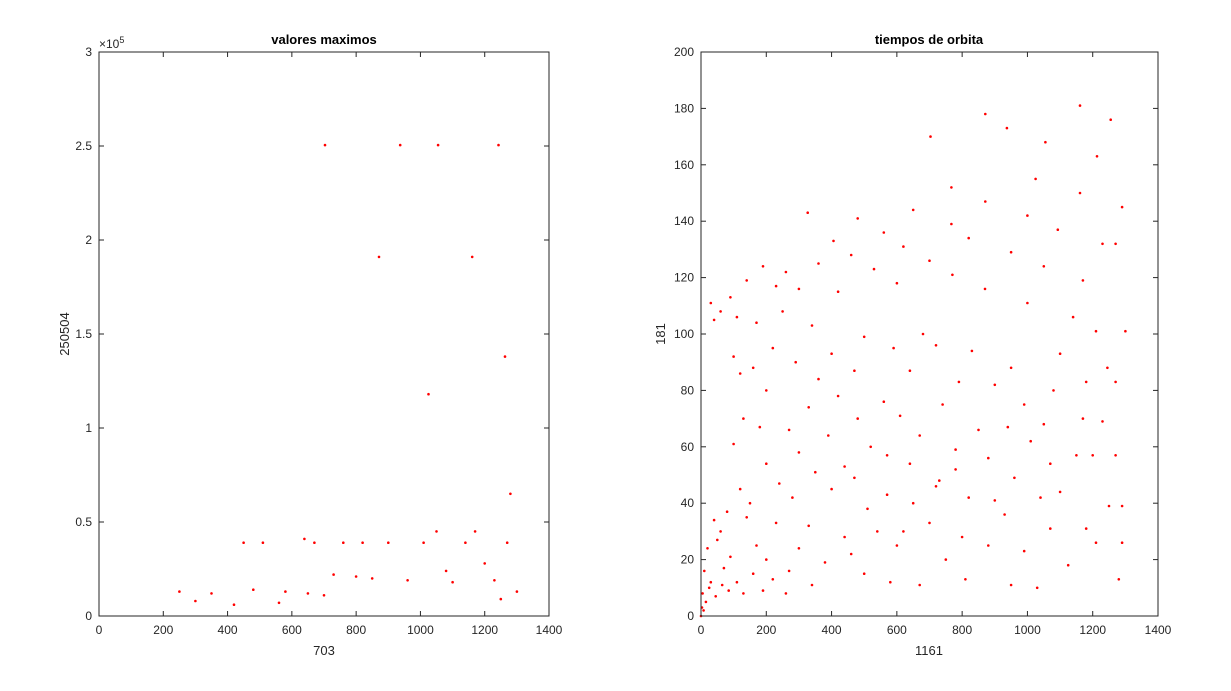 This screenshot has height=691, width=1231. What do you see at coordinates (324, 650) in the screenshot?
I see `left-x-axis-label: 703` at bounding box center [324, 650].